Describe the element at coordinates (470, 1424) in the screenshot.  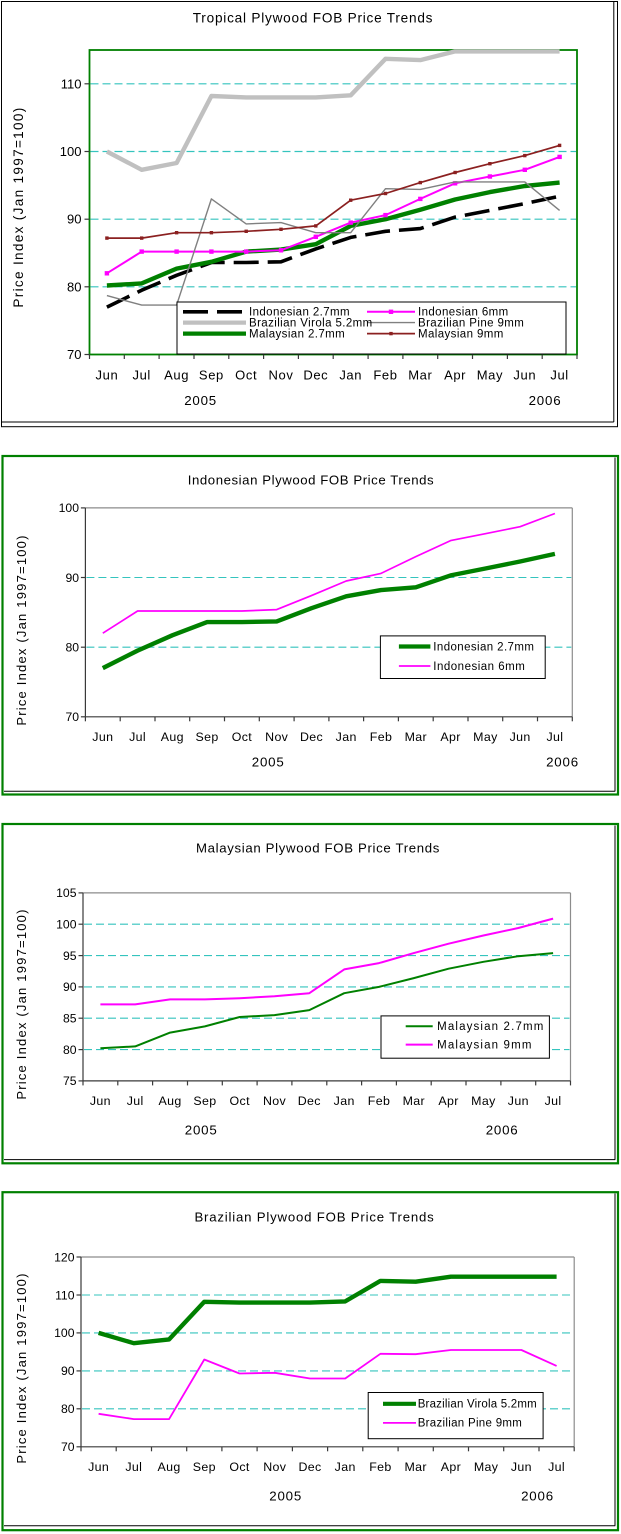
I see `svg-text: Brazilian Pine 9mm` at that location.